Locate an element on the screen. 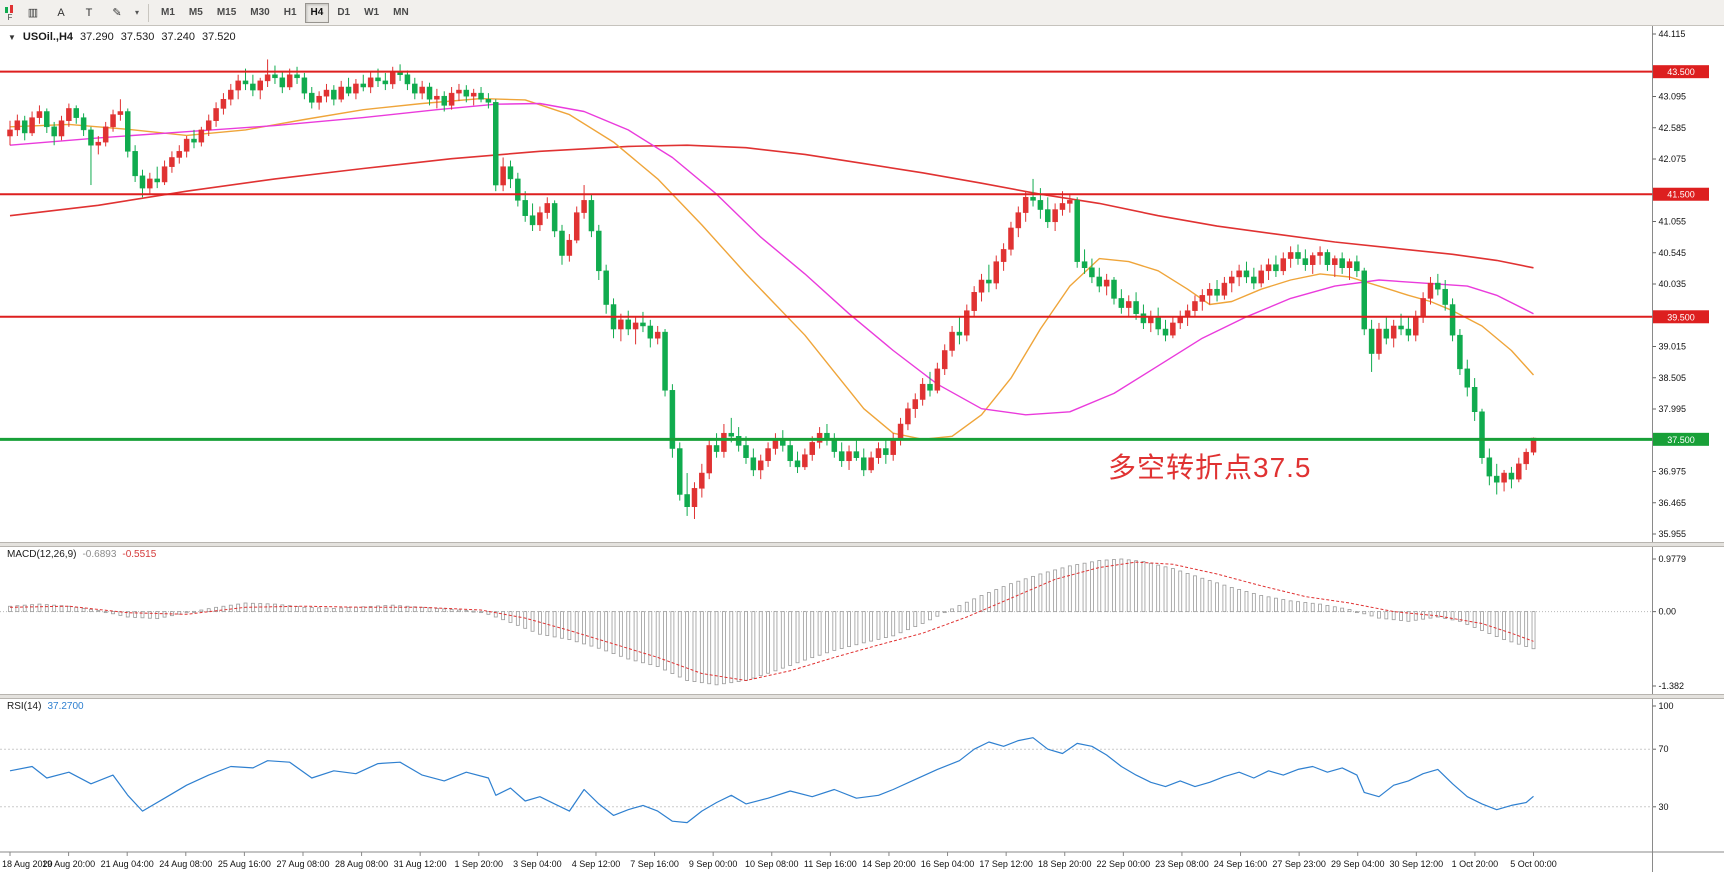  svg-text: 9 Sep 00:00 is located at coordinates (713, 864).